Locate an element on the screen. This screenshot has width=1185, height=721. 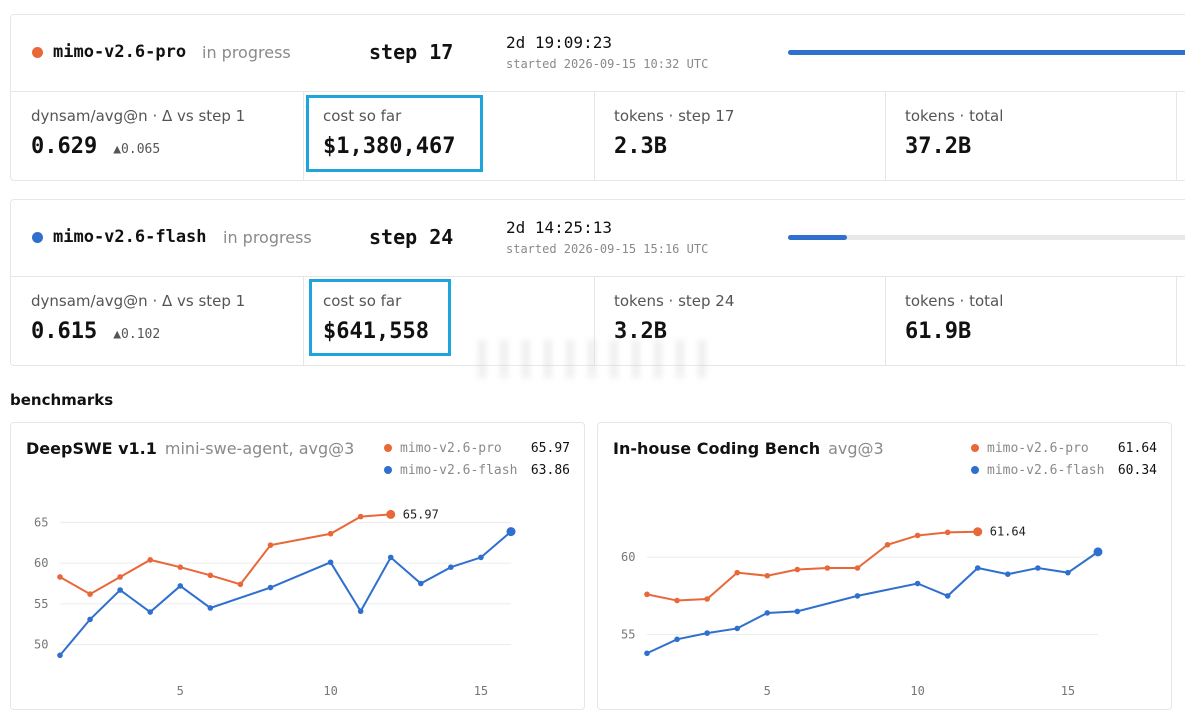
stat-tokens-total: tokens · total 37.2B is located at coordinates (1031, 136).